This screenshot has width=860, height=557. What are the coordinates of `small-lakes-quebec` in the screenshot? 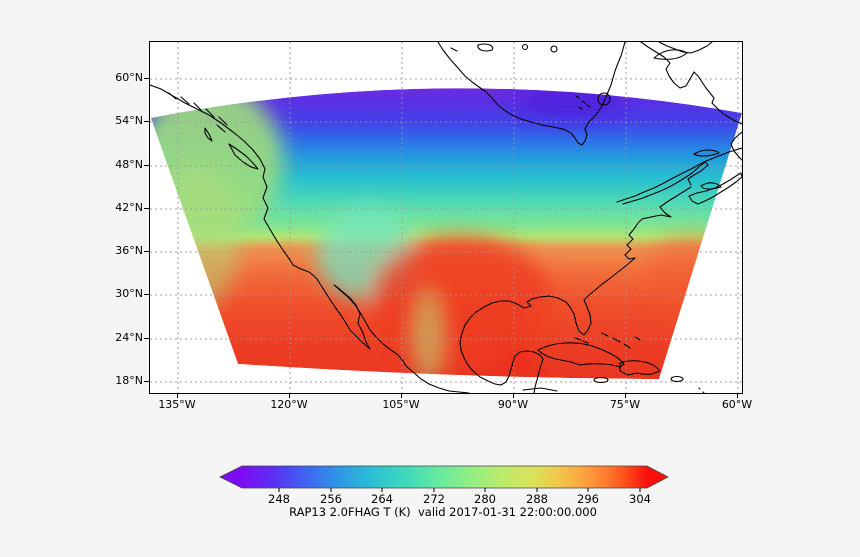 It's located at (583, 102).